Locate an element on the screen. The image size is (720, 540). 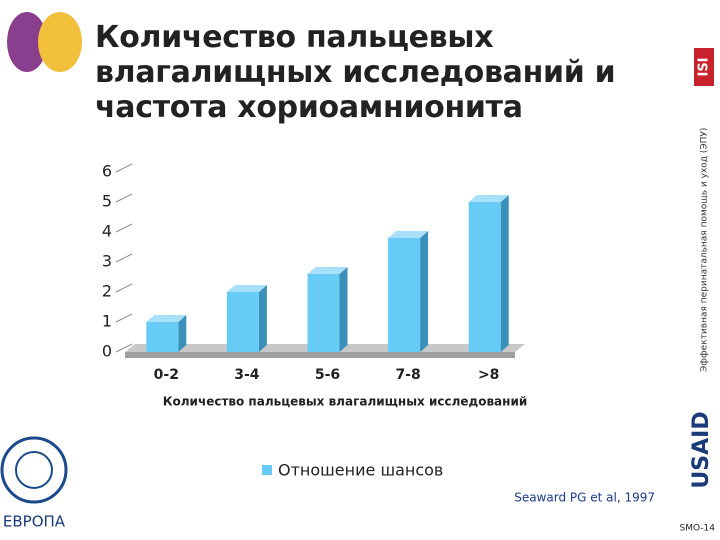
x-tick-label: 3-4 is located at coordinates (247, 375).